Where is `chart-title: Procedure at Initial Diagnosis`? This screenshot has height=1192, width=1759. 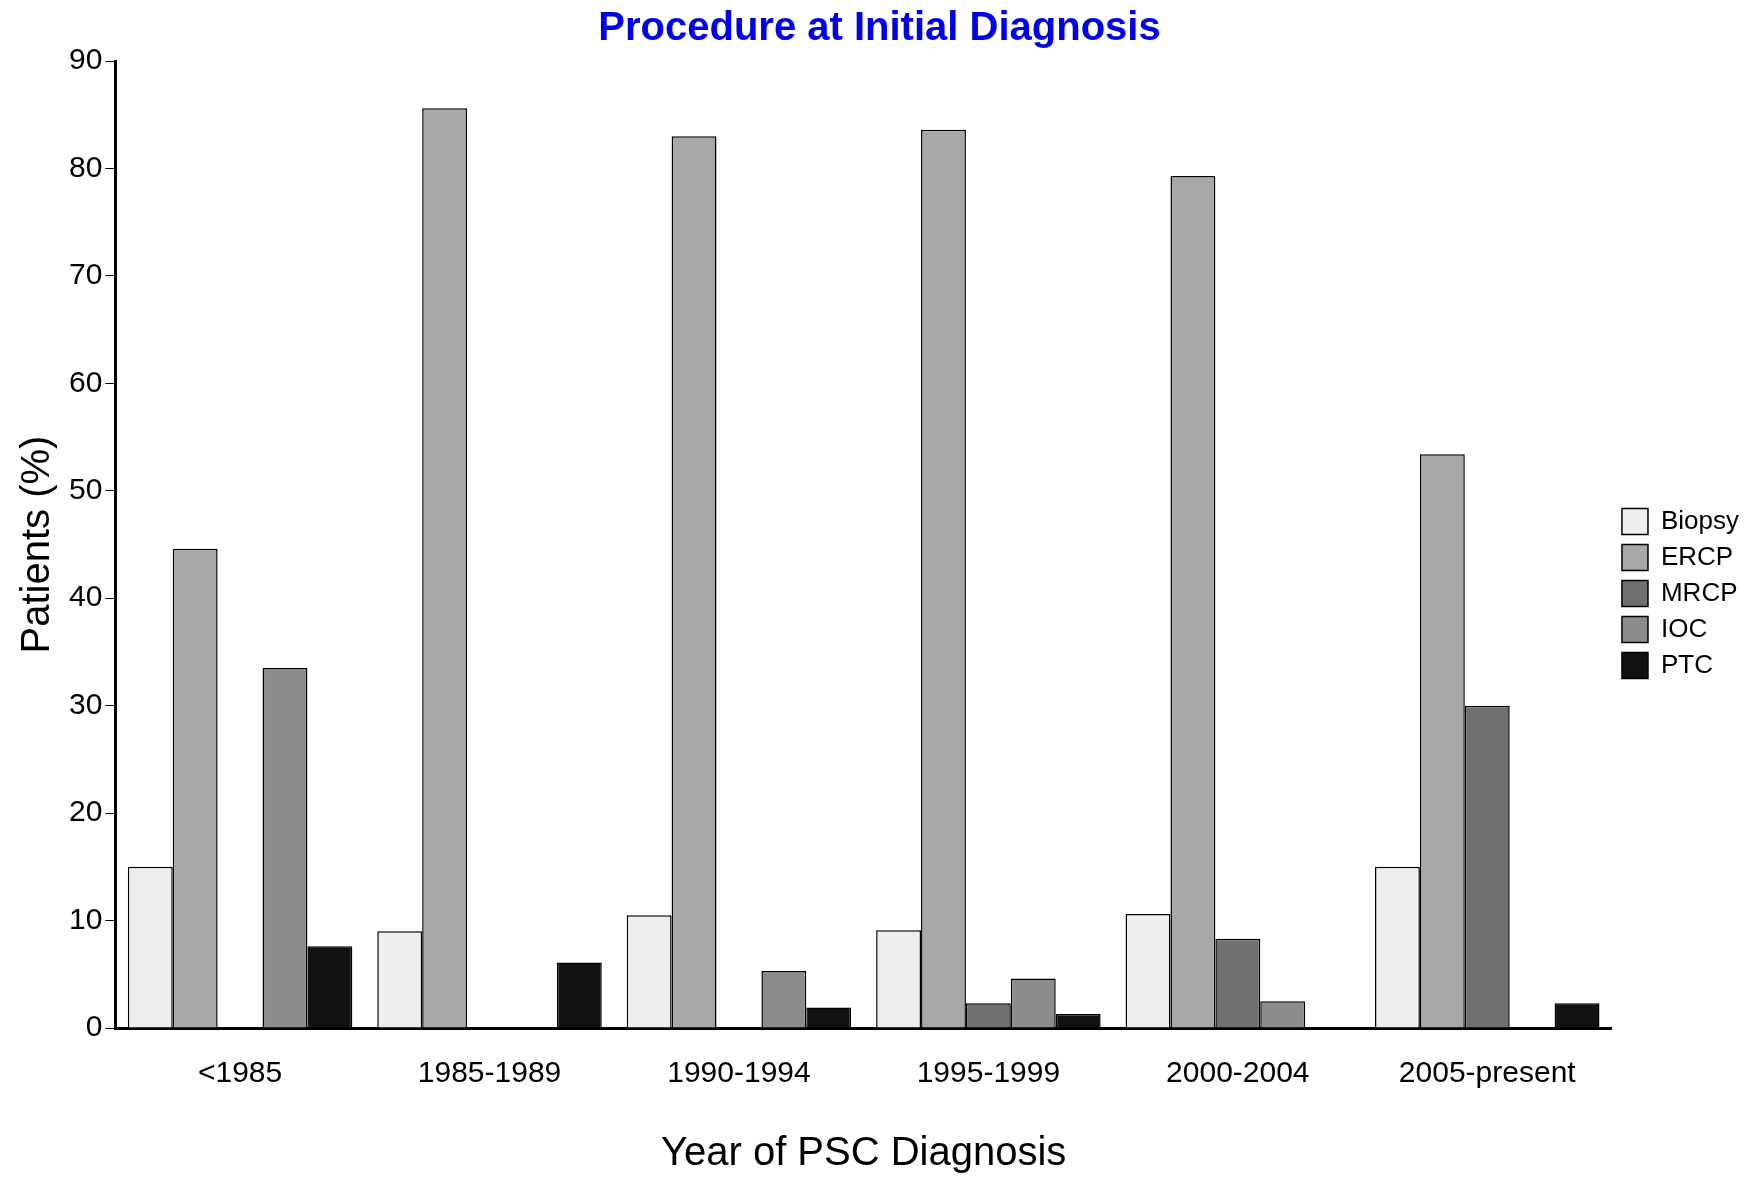
chart-title: Procedure at Initial Diagnosis is located at coordinates (879, 26).